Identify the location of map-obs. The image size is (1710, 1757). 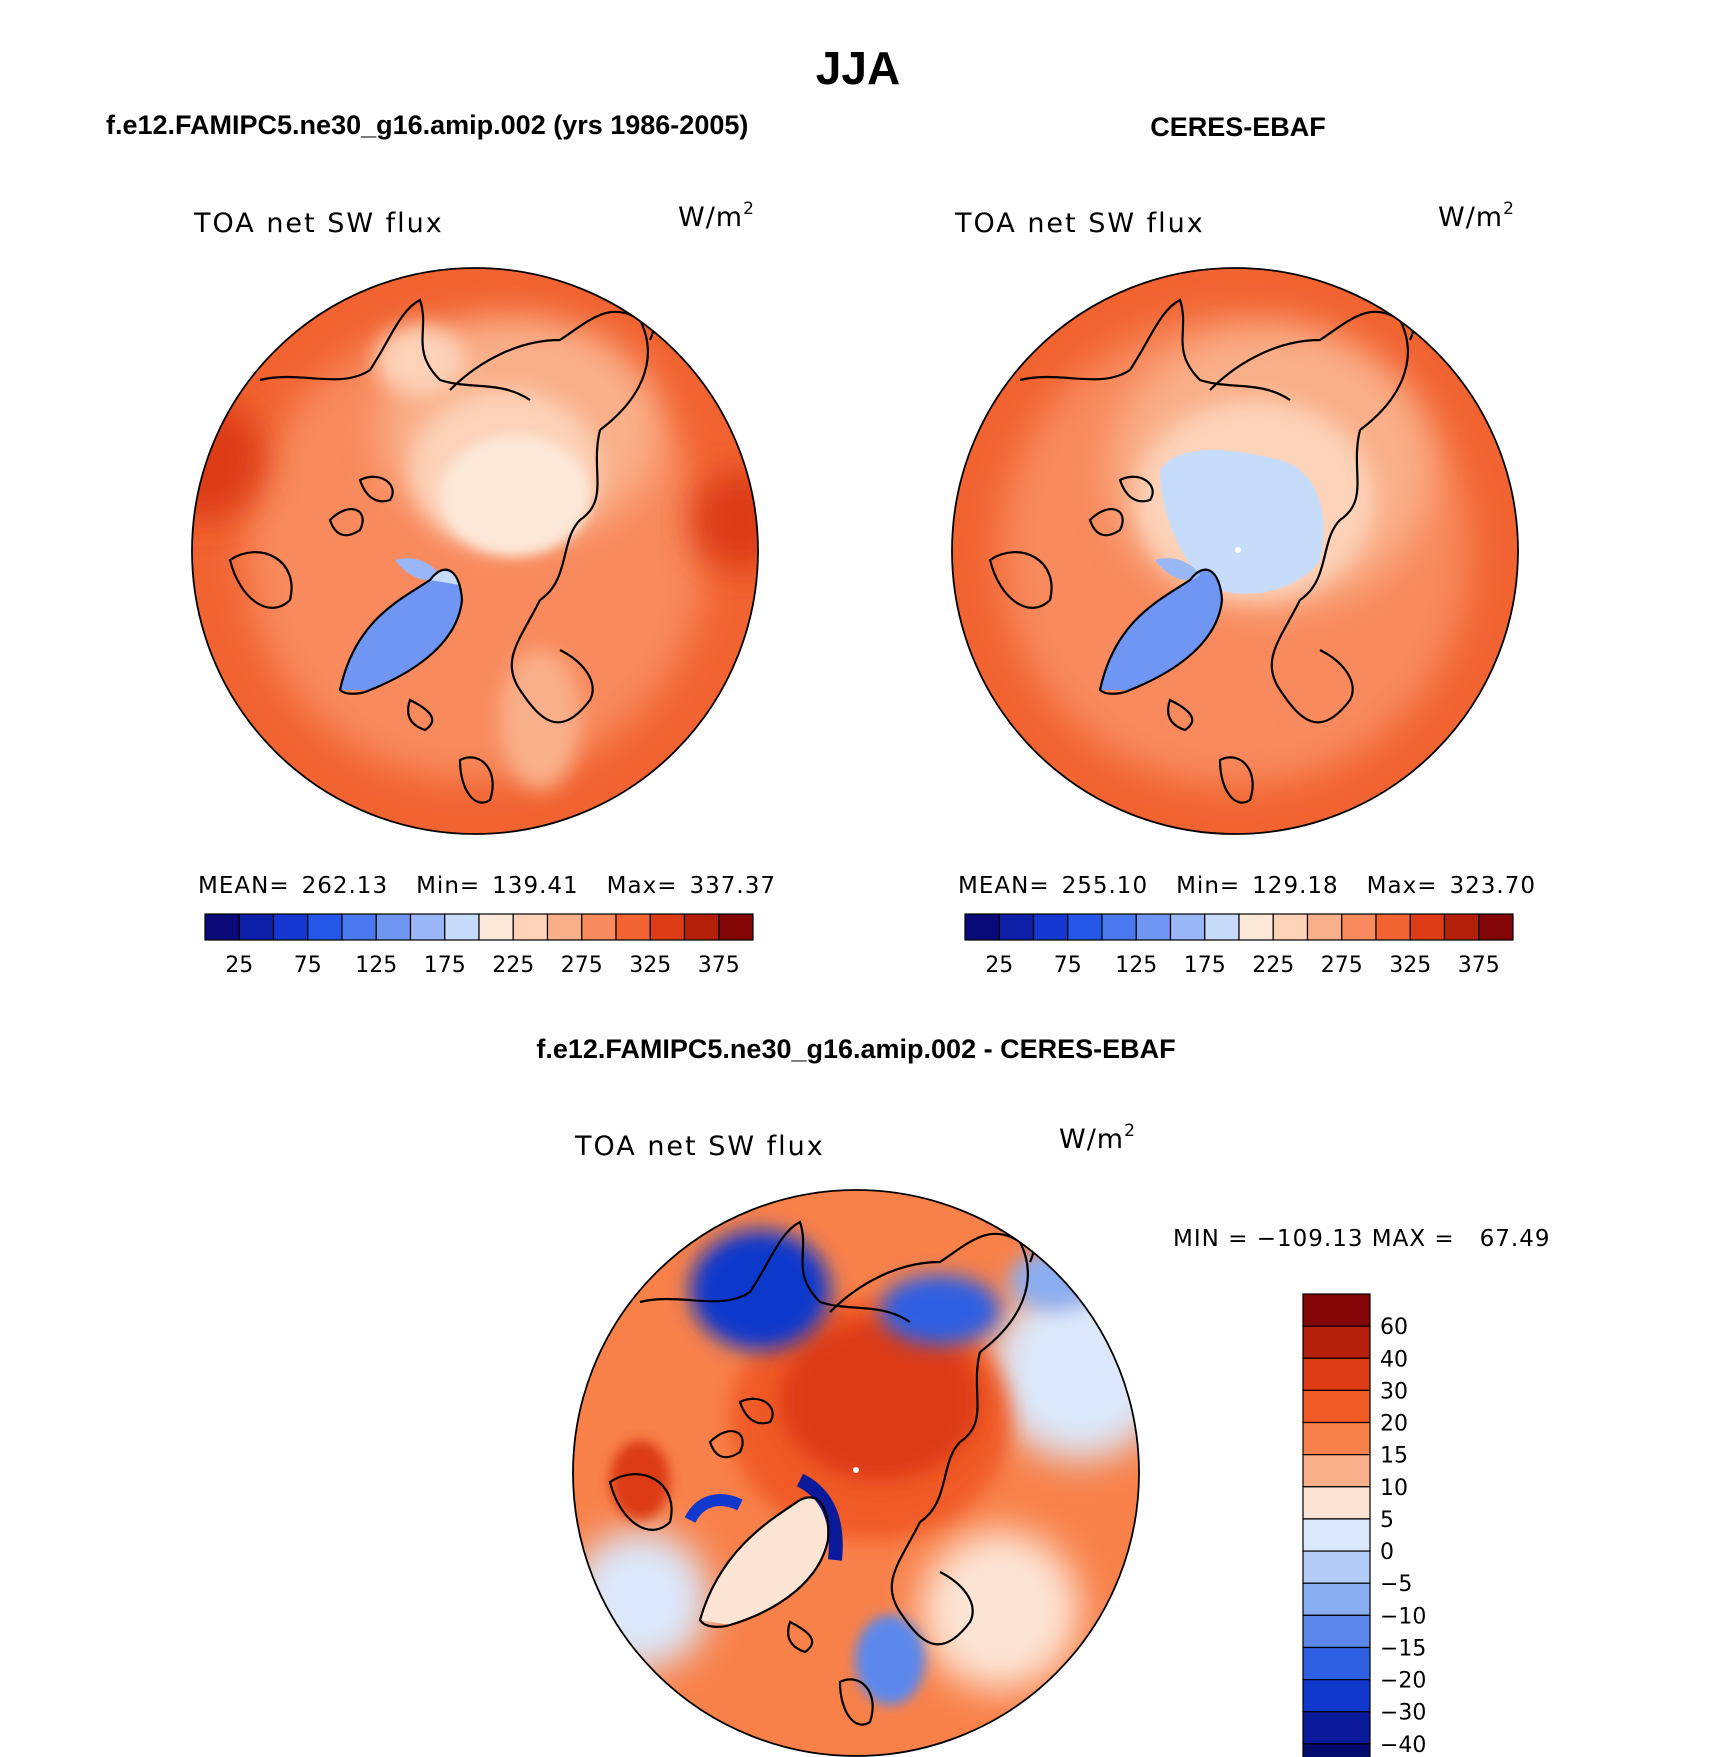
(1235, 551).